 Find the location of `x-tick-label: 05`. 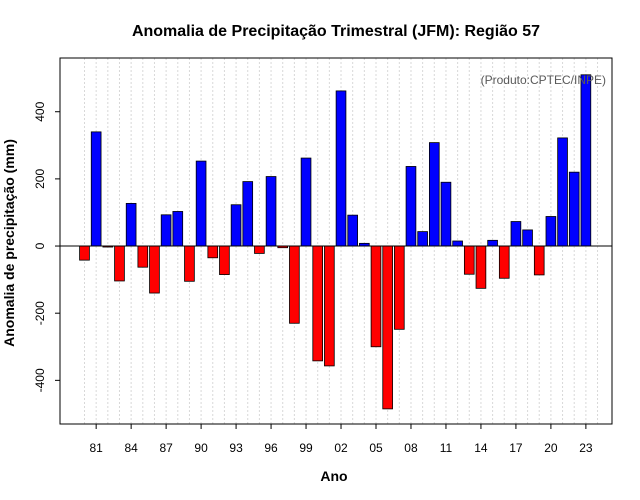

x-tick-label: 05 is located at coordinates (376, 448).